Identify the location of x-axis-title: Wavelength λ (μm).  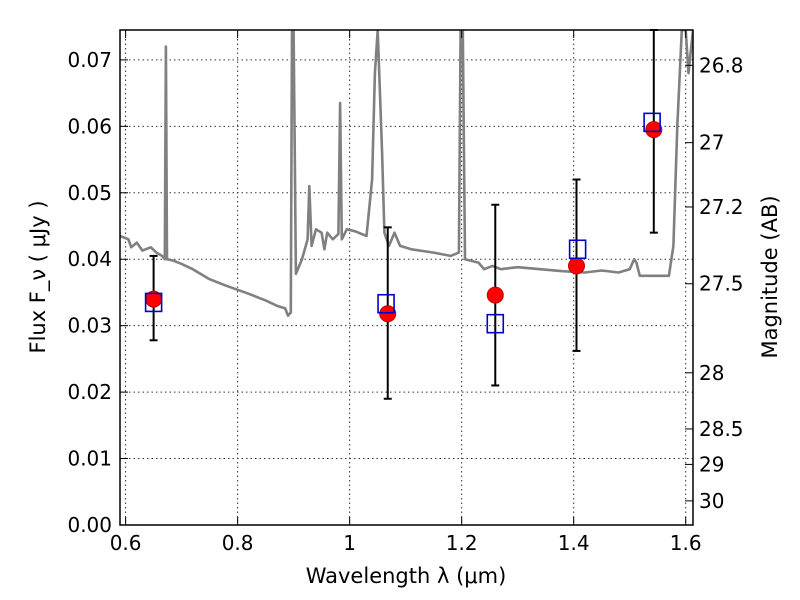
(406, 576).